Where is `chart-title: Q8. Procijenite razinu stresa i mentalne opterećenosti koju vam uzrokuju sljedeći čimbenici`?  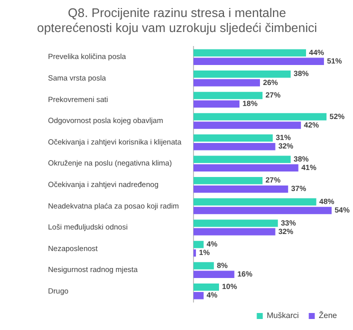
chart-title: Q8. Procijenite razinu stresa i mentalne opterećenosti koju vam uzrokuju sljedeći čimbenici is located at coordinates (177, 20).